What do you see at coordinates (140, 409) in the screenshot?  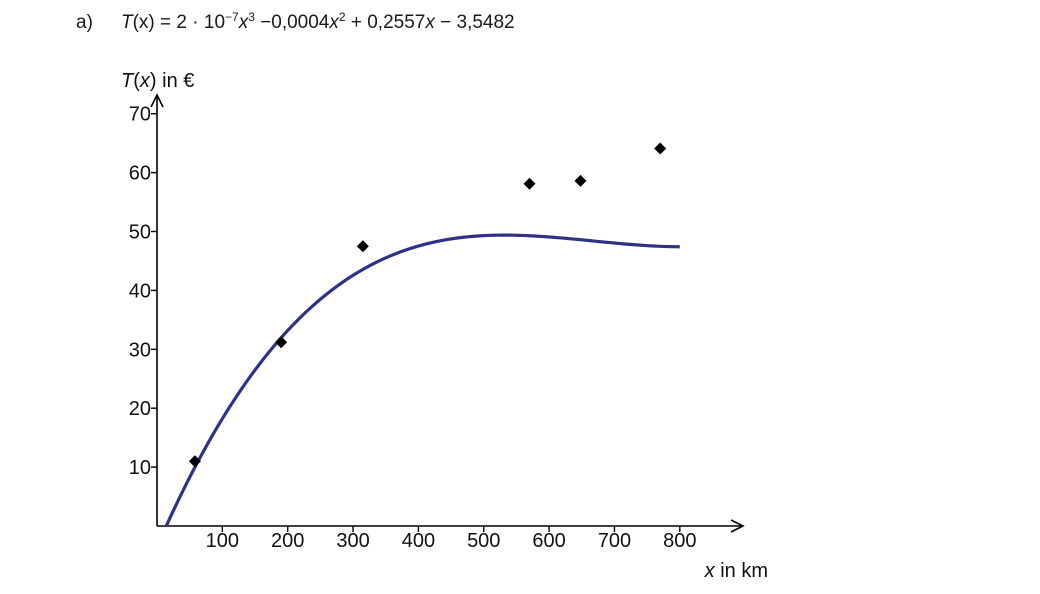 I see `y-tick-label: 20` at bounding box center [140, 409].